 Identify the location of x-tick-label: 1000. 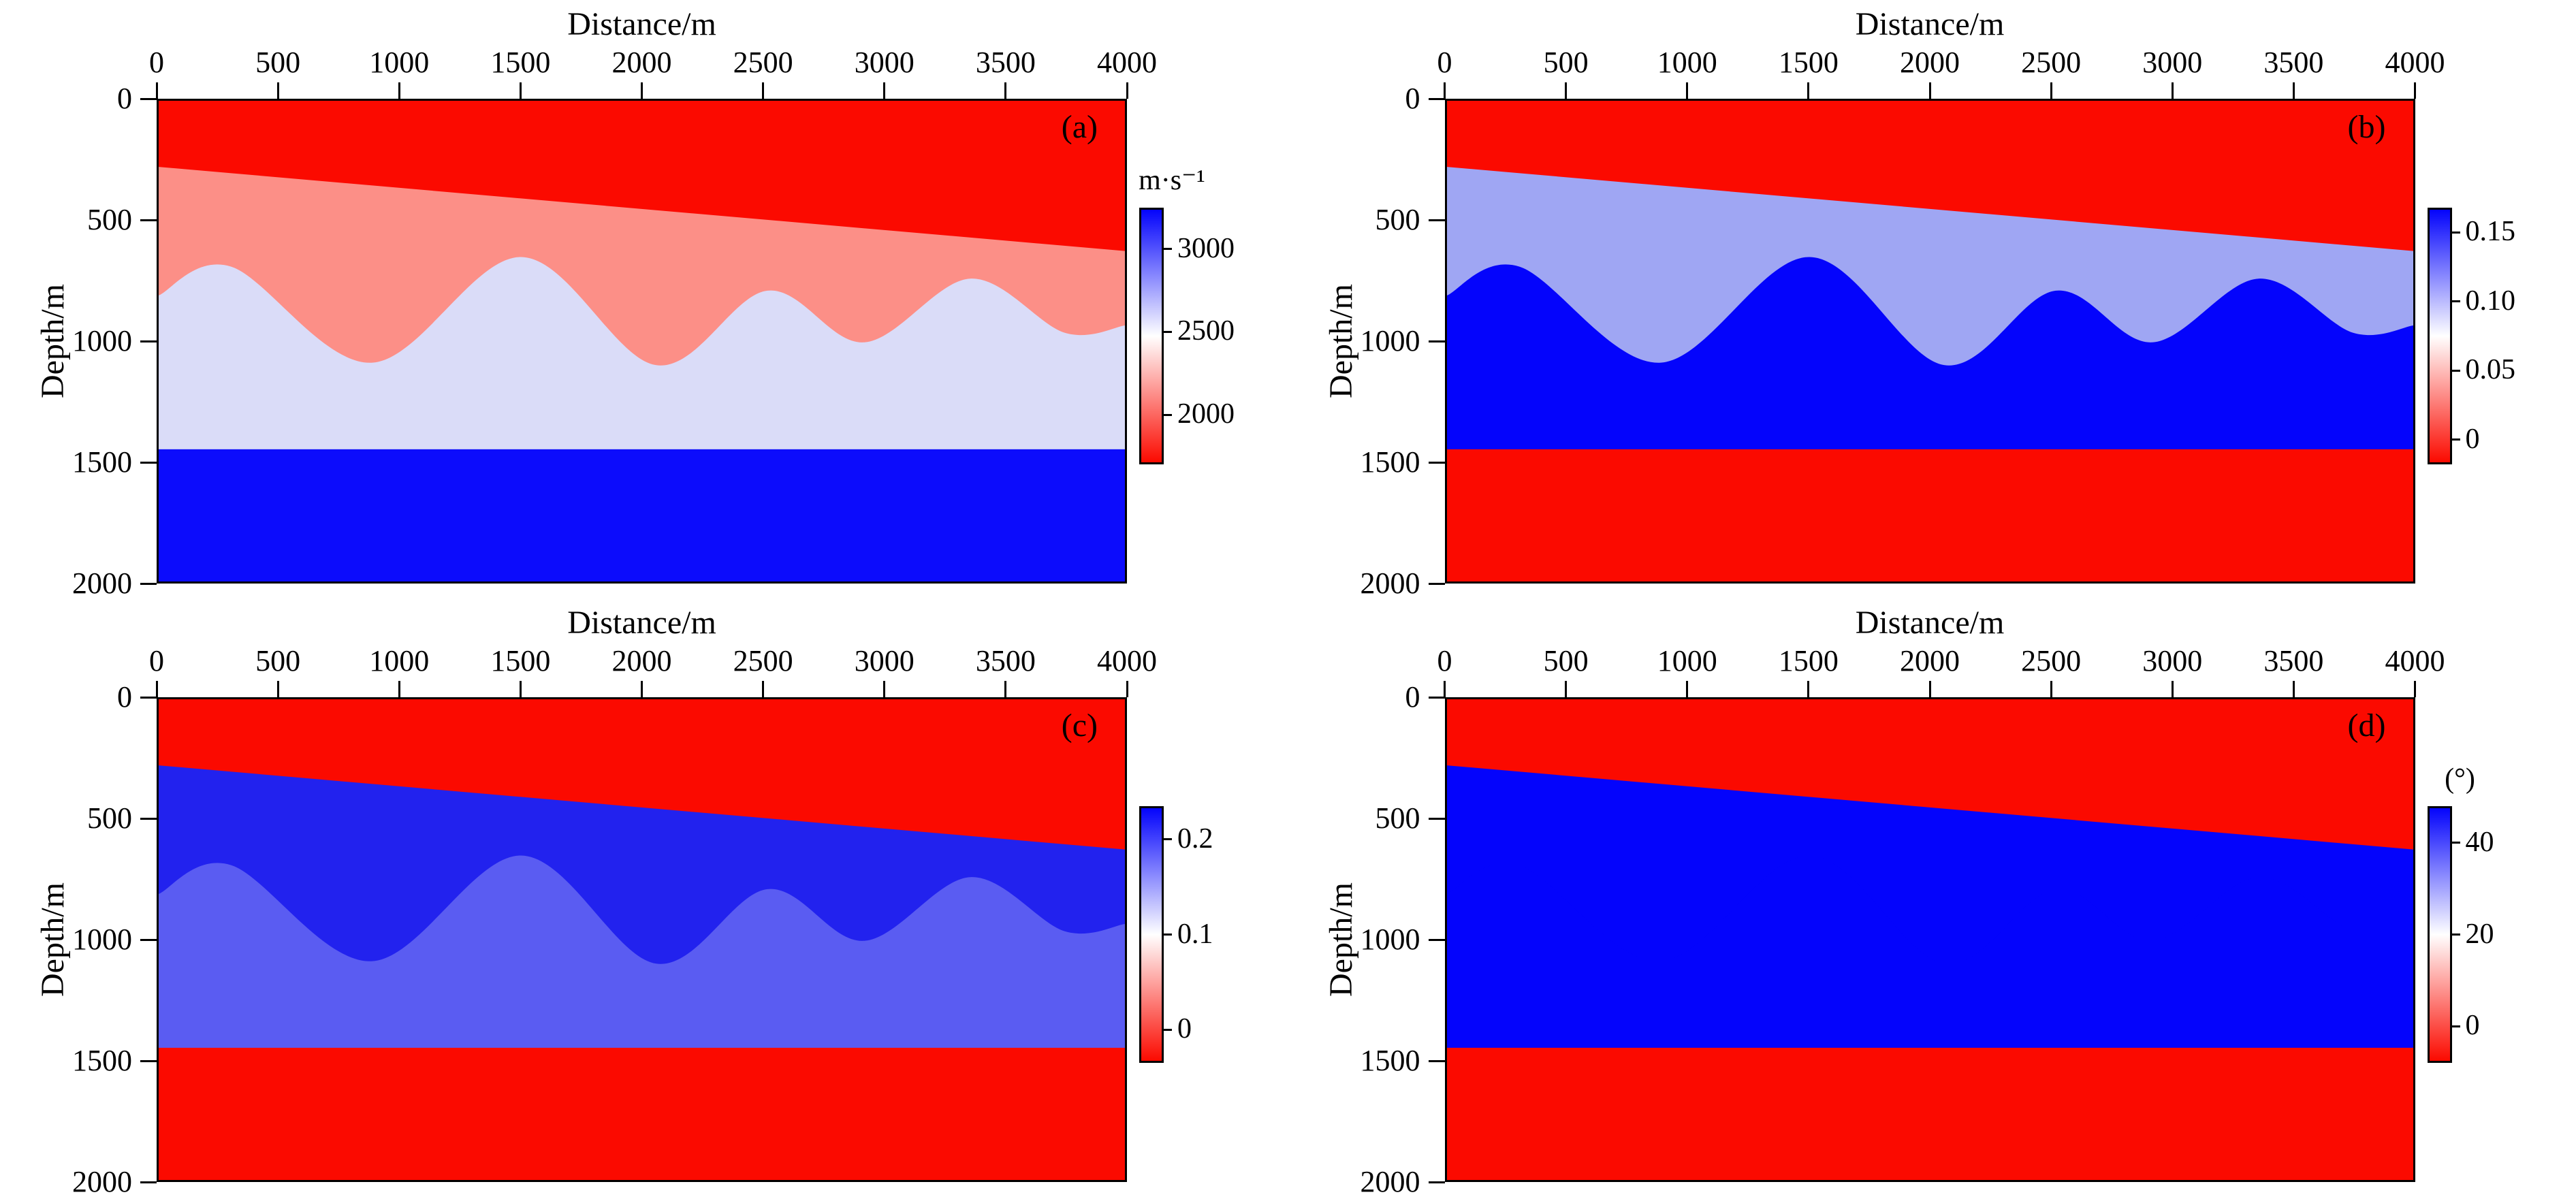
(1687, 661).